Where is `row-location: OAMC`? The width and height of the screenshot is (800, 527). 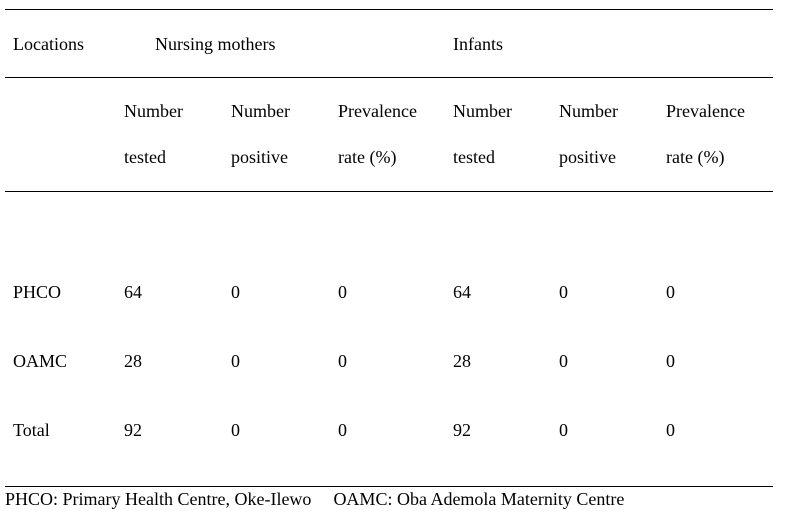
row-location: OAMC is located at coordinates (40, 361).